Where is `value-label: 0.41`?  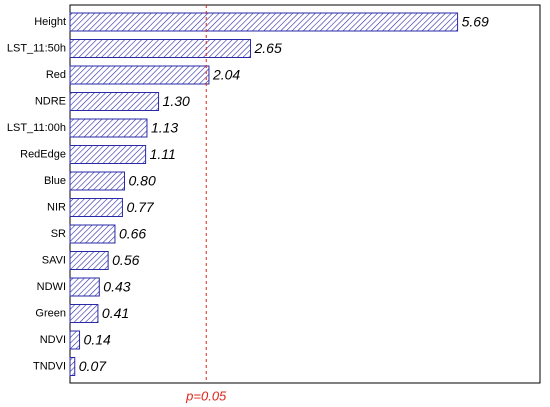
value-label: 0.41 is located at coordinates (115, 313).